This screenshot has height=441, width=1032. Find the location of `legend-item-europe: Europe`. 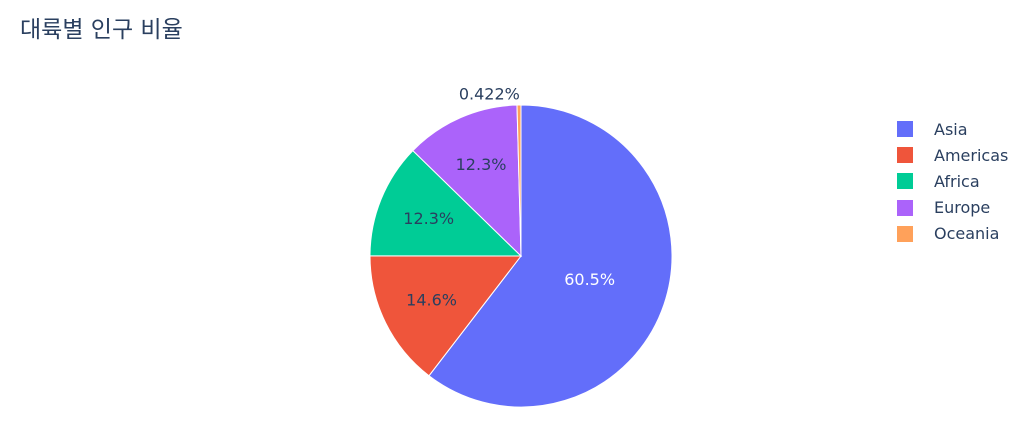

legend-item-europe: Europe is located at coordinates (952, 208).